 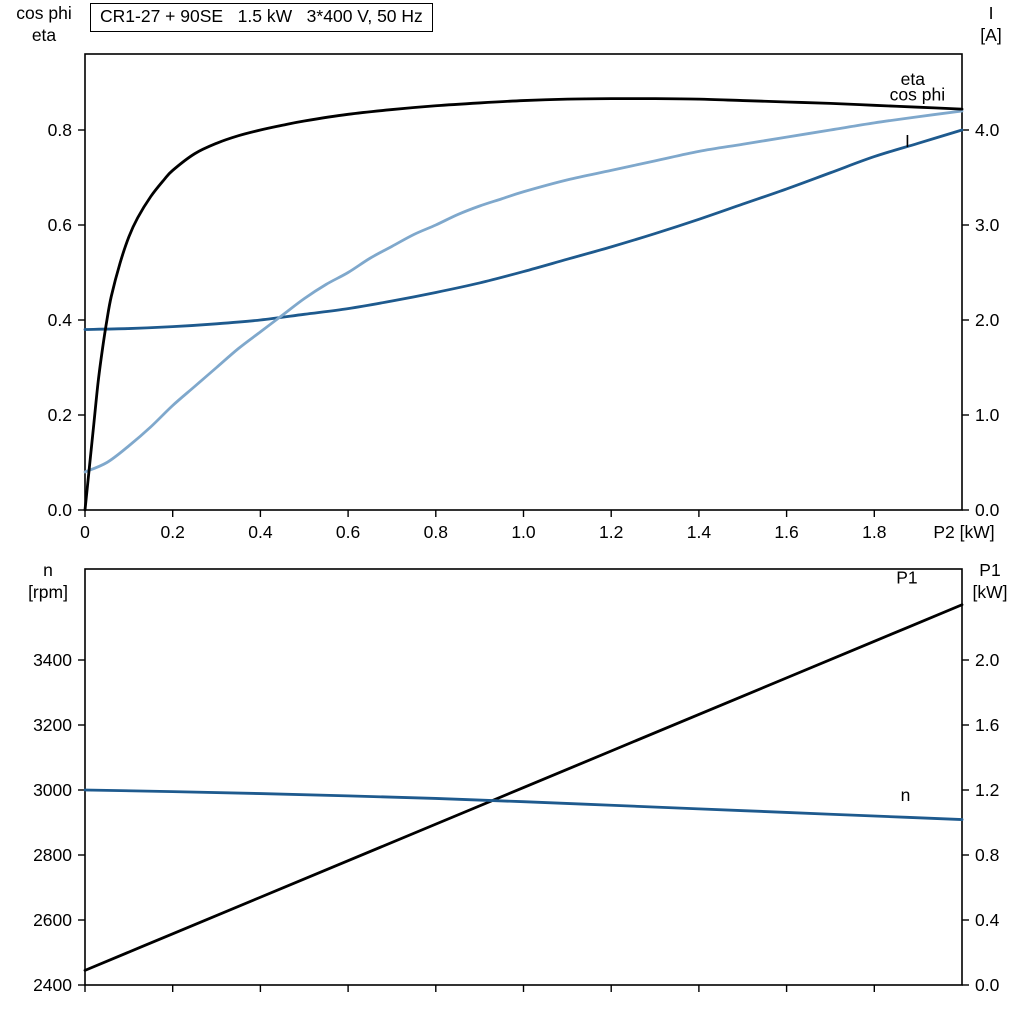 I want to click on top-left-axis-title-line1: cos phi, so click(x=44, y=13).